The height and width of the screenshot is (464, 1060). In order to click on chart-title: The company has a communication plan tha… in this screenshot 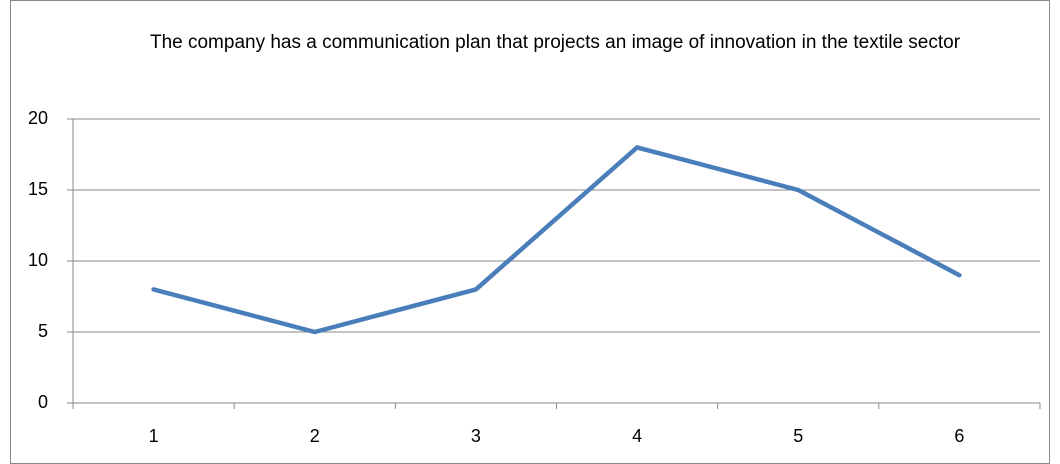, I will do `click(555, 42)`.